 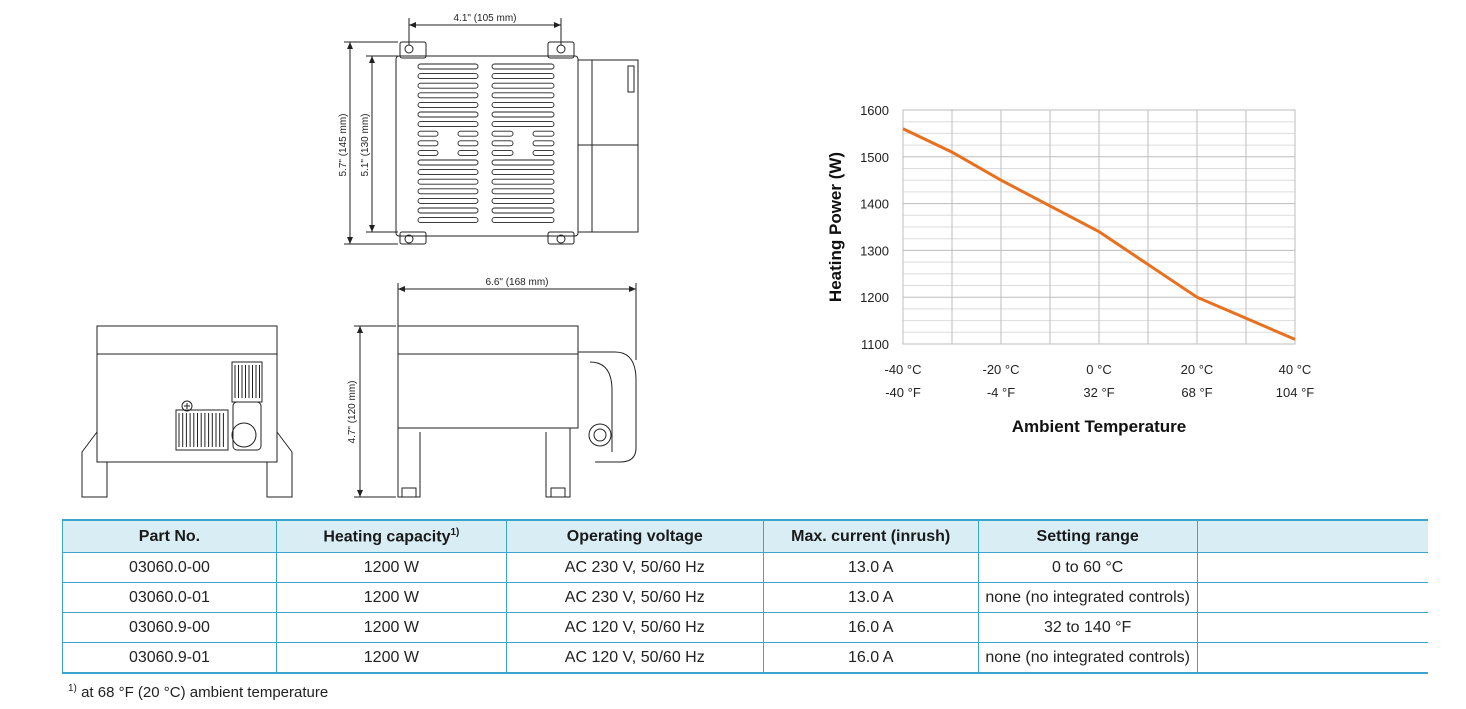 I want to click on y-tick-label: 1400, so click(x=874, y=204).